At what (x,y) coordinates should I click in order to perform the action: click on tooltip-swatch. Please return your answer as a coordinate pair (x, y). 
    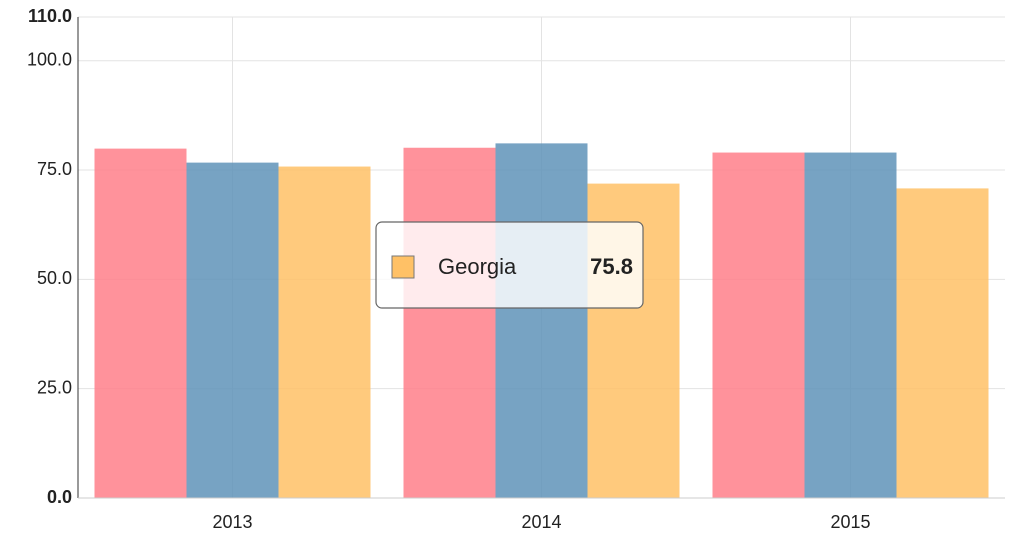
    Looking at the image, I should click on (403, 267).